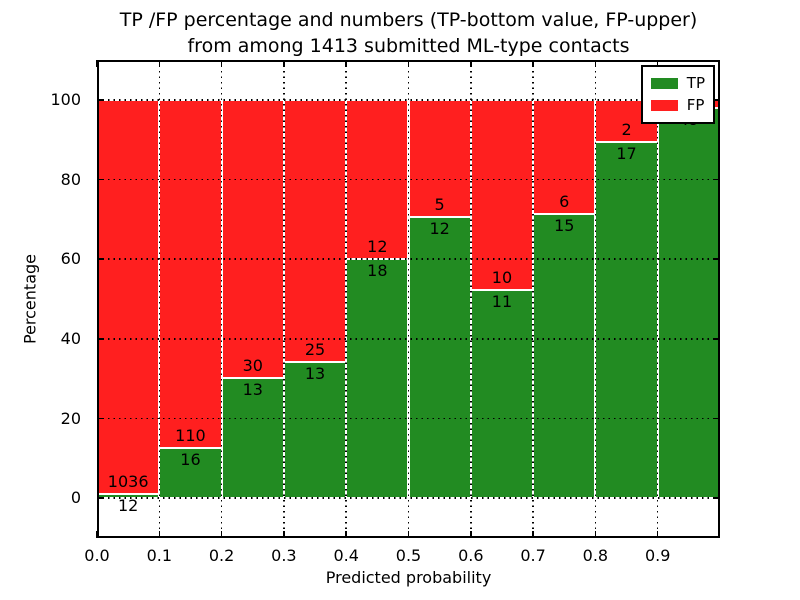 This screenshot has width=800, height=600. What do you see at coordinates (346, 555) in the screenshot?
I see `x-tick-label: 0.4` at bounding box center [346, 555].